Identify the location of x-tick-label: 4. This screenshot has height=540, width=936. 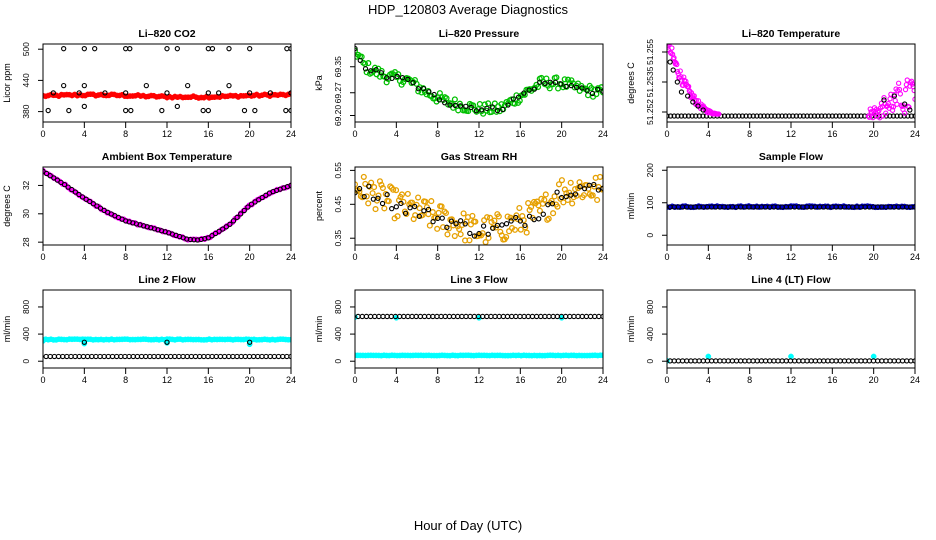
(708, 380).